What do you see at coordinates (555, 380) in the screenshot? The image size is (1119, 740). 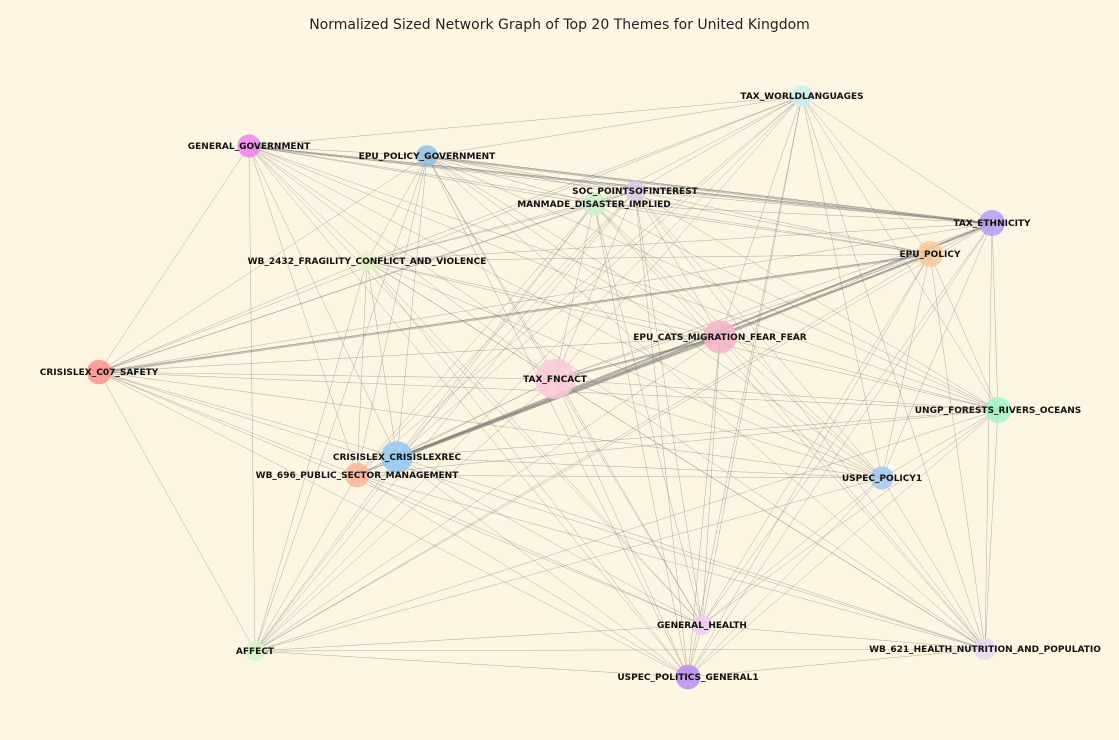 I see `node-label: TAX_FNCACT` at bounding box center [555, 380].